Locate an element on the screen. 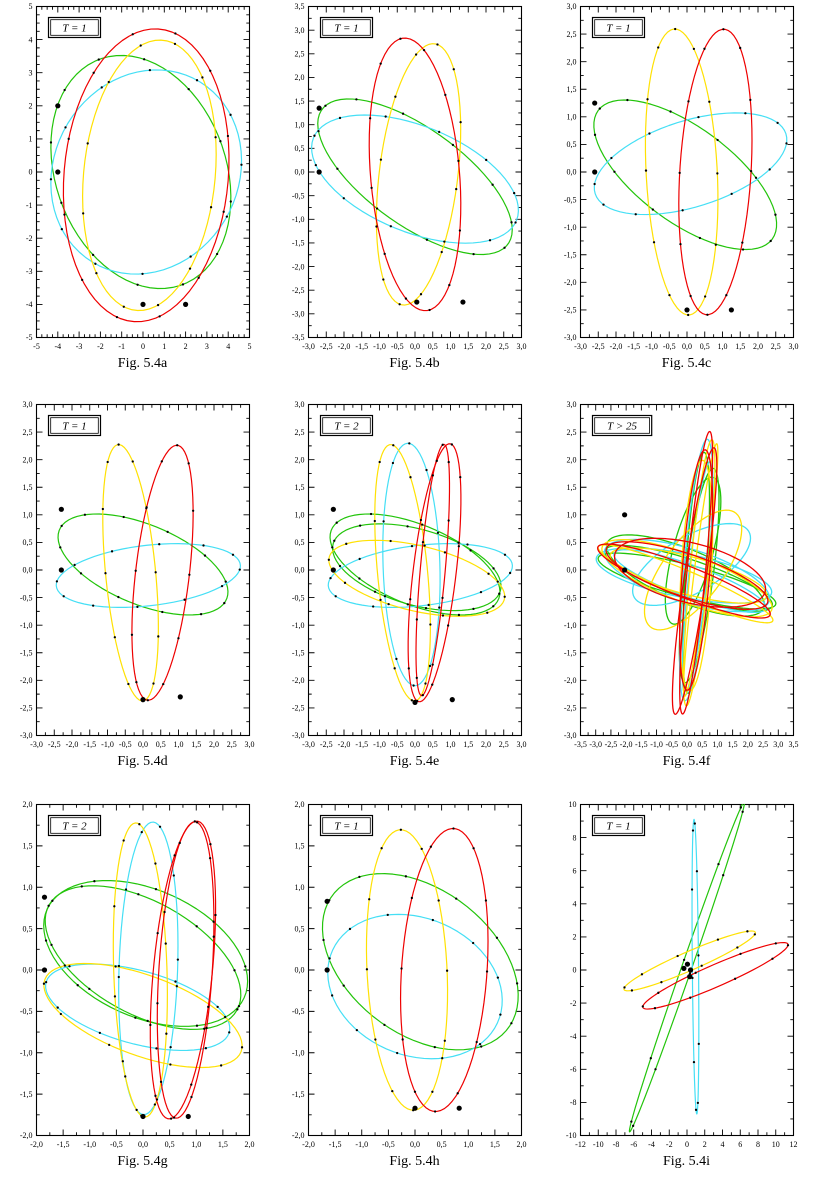 This screenshot has width=817, height=1179. x-tick-label: 2,0 is located at coordinates (486, 744).